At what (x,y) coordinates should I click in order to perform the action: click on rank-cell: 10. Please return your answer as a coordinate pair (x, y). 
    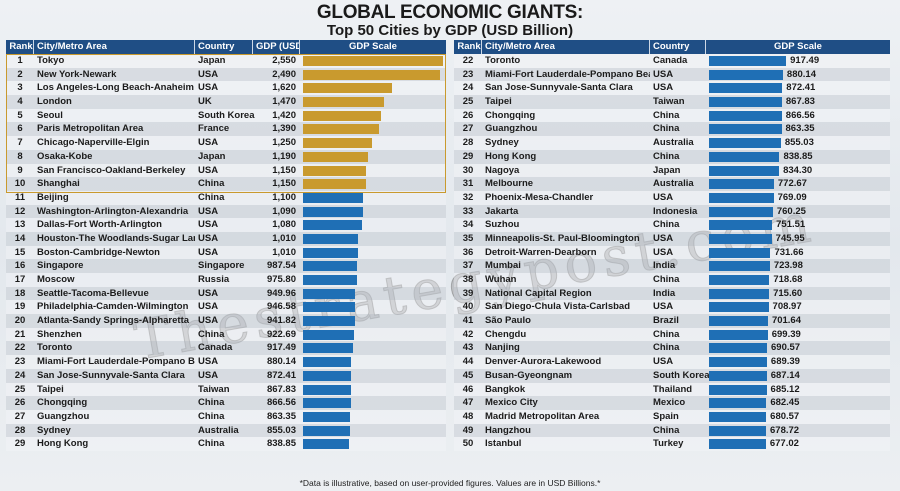
    Looking at the image, I should click on (20, 184).